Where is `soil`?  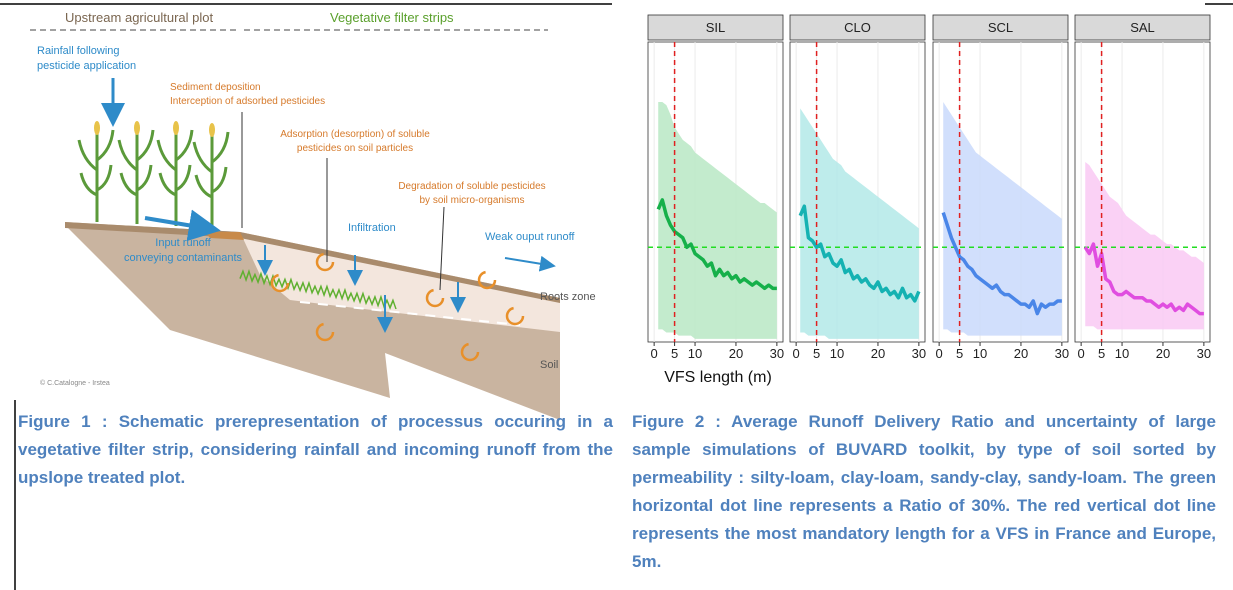
soil is located at coordinates (312, 321).